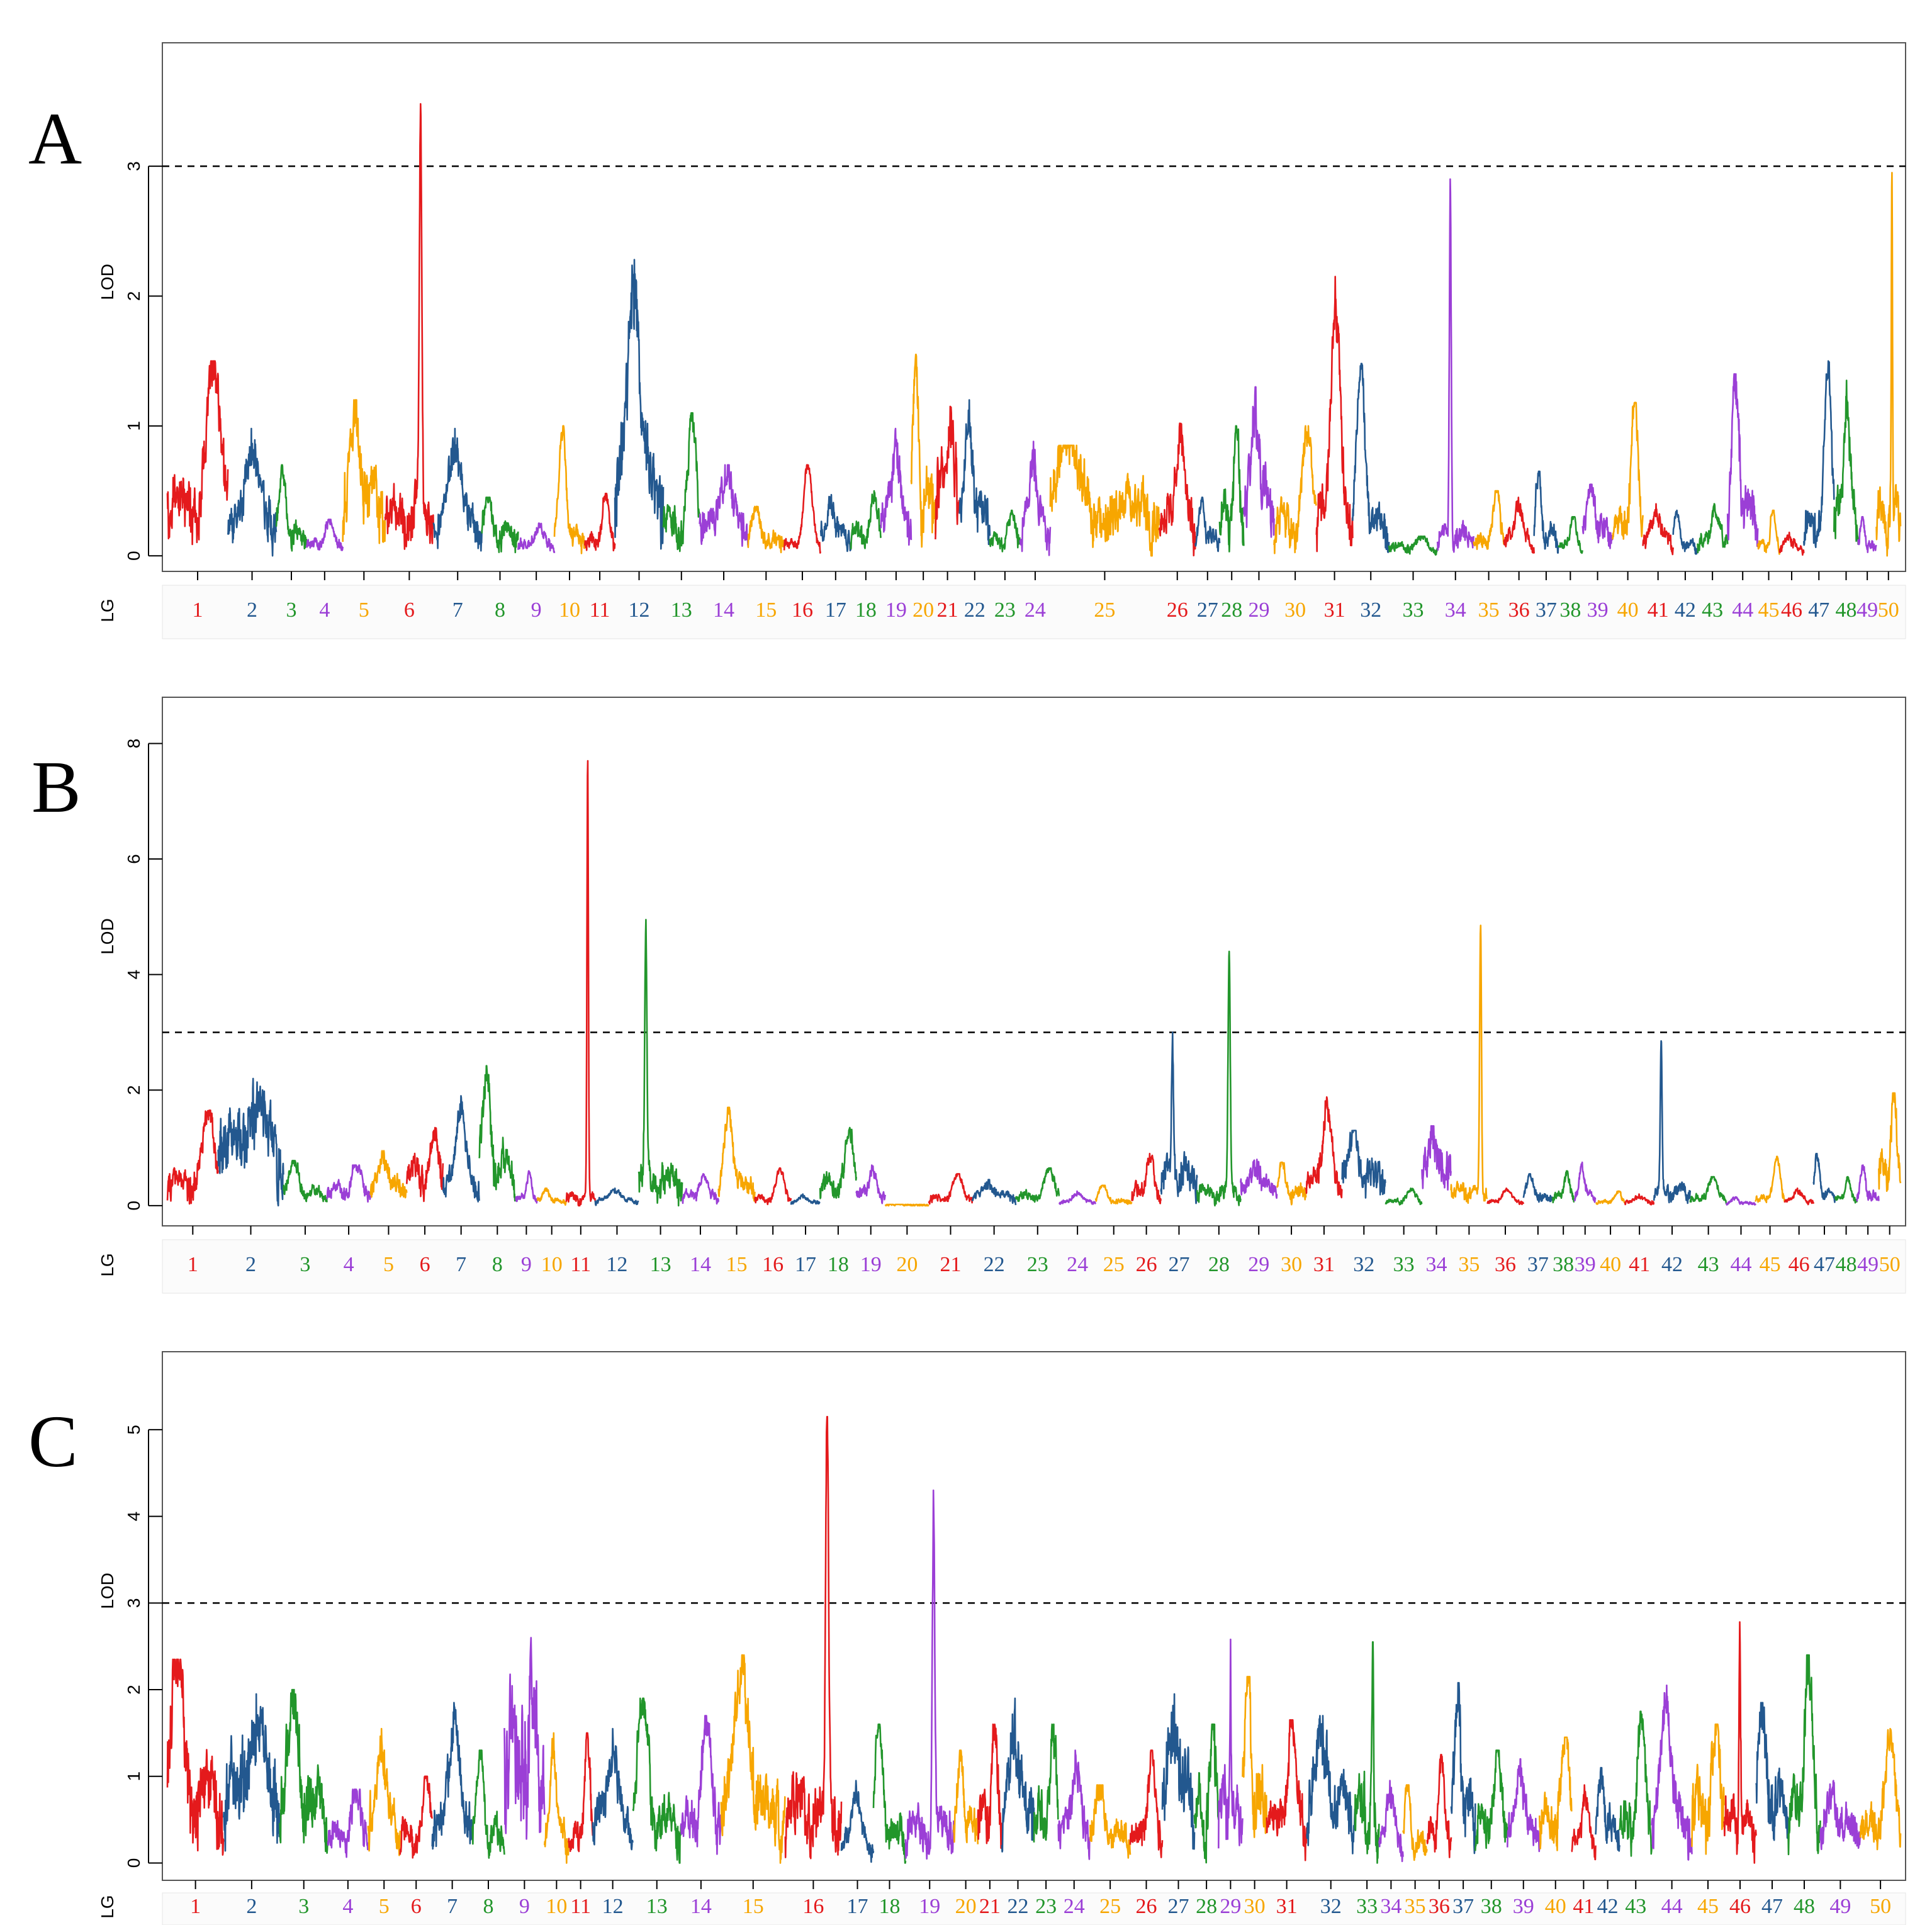 The image size is (1932, 1925). Describe the element at coordinates (304, 1771) in the screenshot. I see `panel-c-lg-3-lod` at that location.